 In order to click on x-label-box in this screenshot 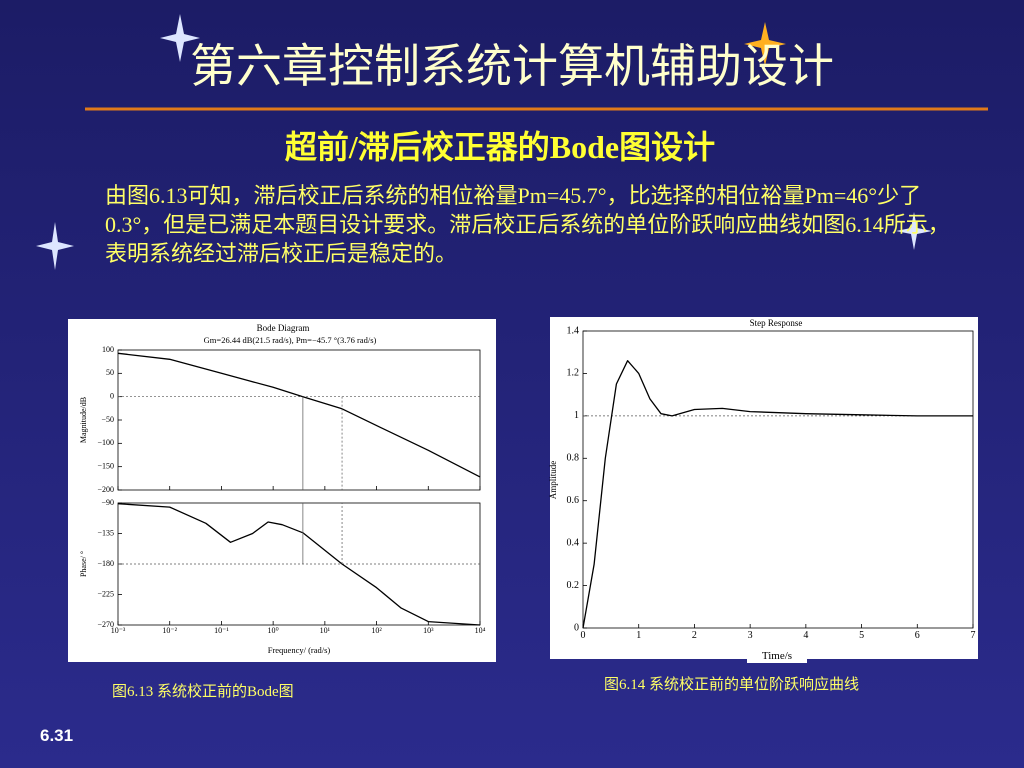, I will do `click(777, 655)`.